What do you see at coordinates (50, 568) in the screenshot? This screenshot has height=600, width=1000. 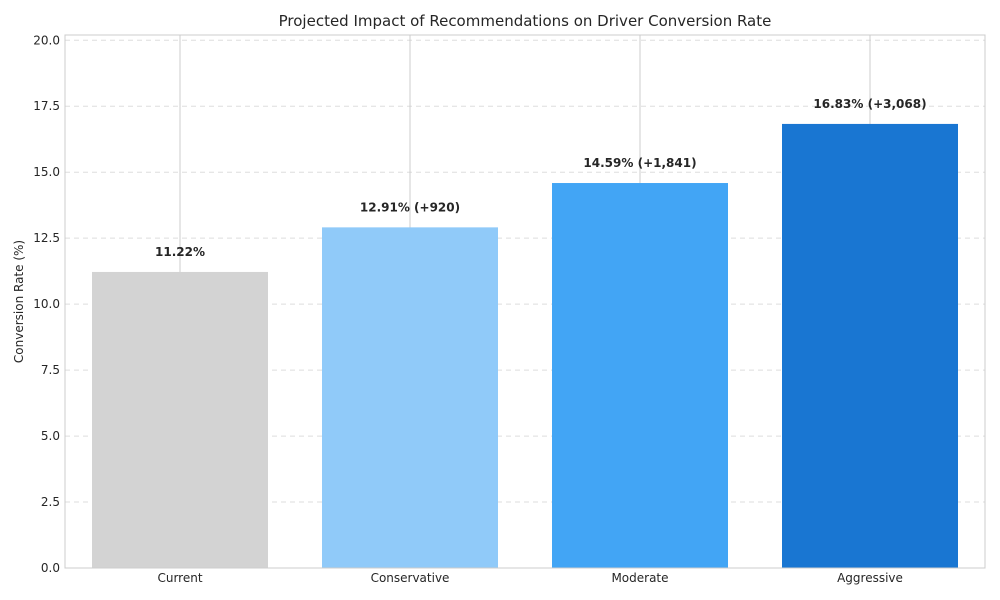 I see `y-tick-label: 0.0` at bounding box center [50, 568].